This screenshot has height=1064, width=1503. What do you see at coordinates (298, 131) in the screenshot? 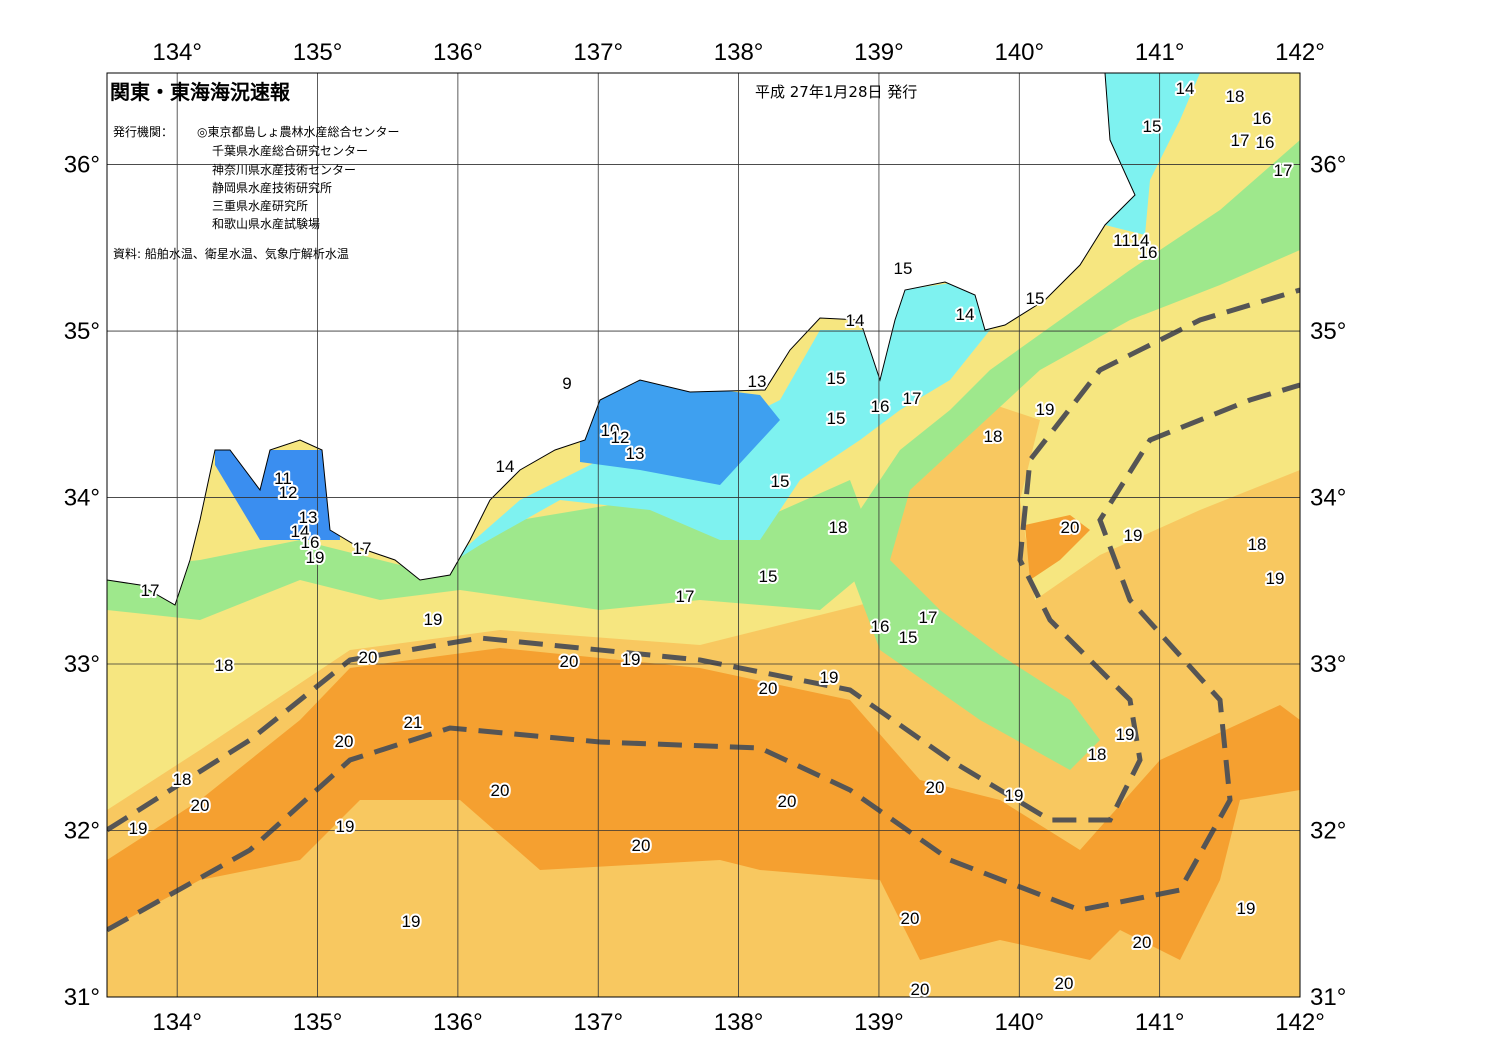
I see `agency: ◎東京都島しょ農林水産総合センター` at bounding box center [298, 131].